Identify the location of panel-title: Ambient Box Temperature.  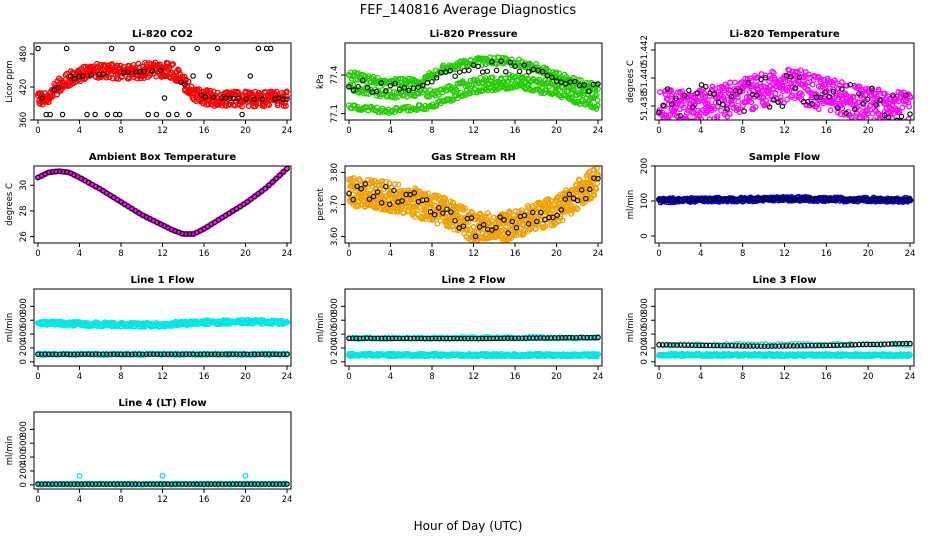
(162, 157).